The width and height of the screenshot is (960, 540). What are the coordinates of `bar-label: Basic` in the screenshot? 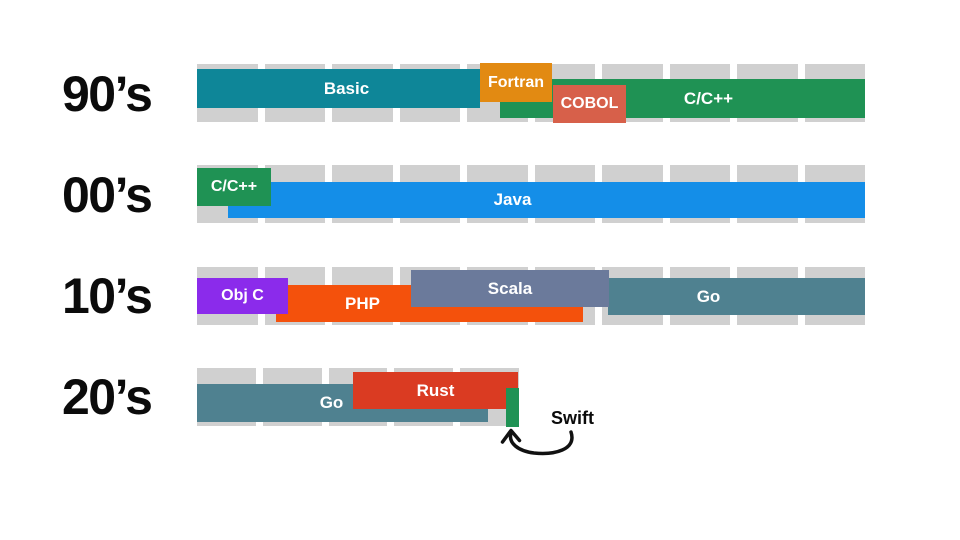 It's located at (346, 88).